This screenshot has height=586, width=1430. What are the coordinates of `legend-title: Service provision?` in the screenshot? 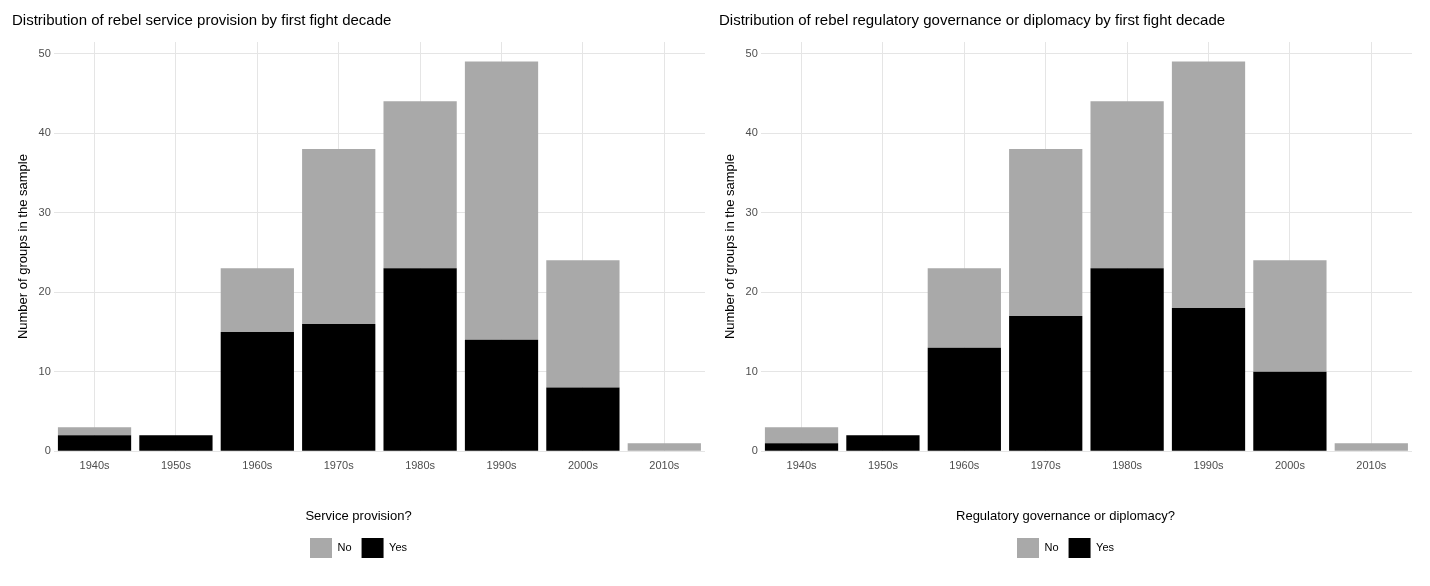 It's located at (358, 516).